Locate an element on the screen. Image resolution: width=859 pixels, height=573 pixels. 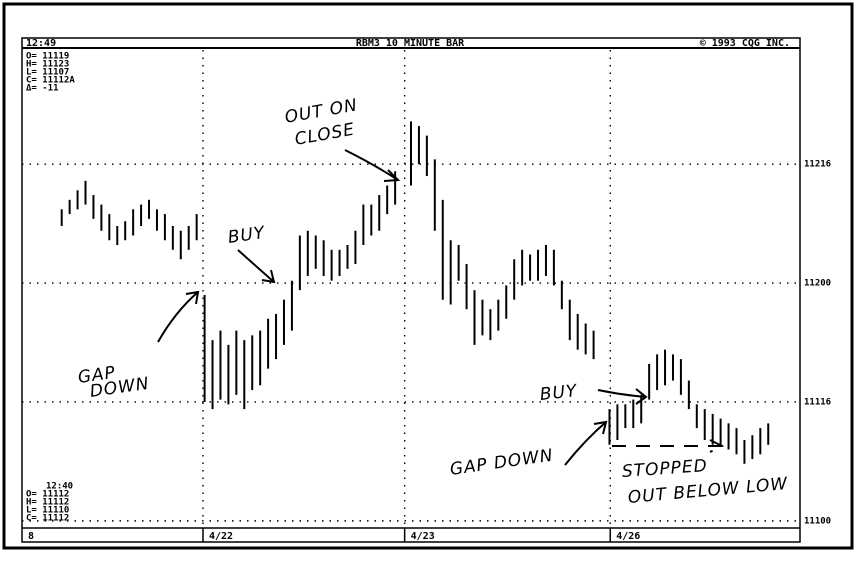
chart-title: RBM3 10 MINUTE BAR is located at coordinates (410, 43).